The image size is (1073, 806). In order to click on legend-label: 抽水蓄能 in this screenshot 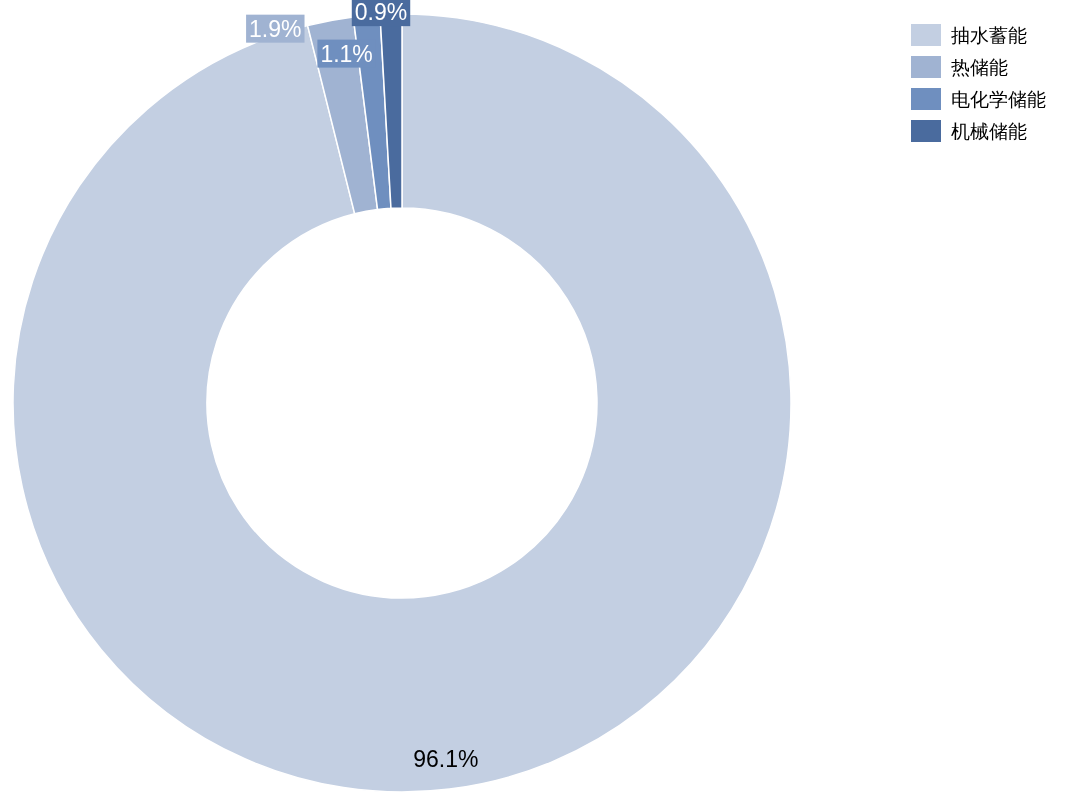, I will do `click(989, 35)`.